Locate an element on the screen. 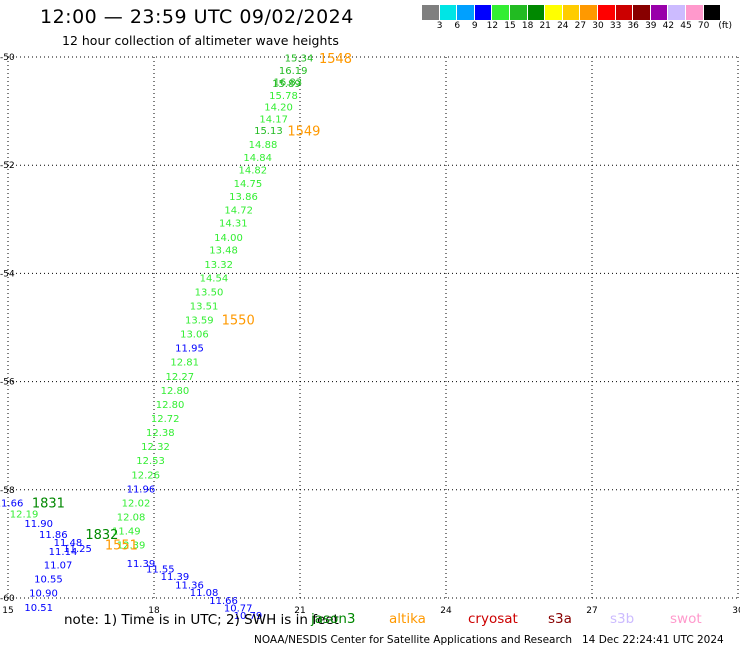 Image resolution: width=740 pixels, height=650 pixels. colorbar-label: 15 is located at coordinates (510, 26).